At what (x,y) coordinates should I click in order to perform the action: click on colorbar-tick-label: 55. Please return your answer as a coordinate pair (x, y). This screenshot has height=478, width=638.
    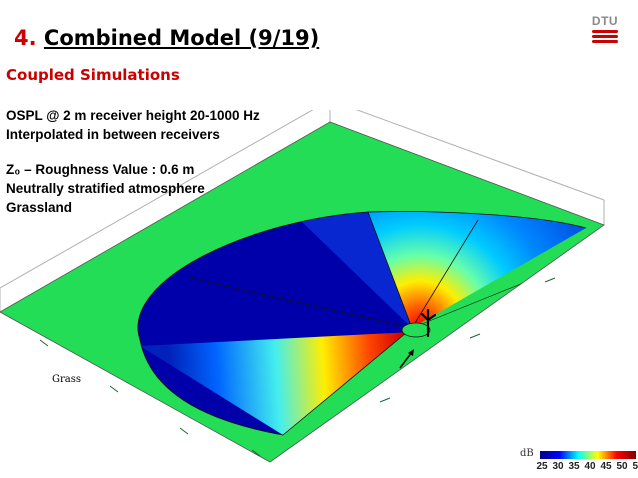
    Looking at the image, I should click on (635, 466).